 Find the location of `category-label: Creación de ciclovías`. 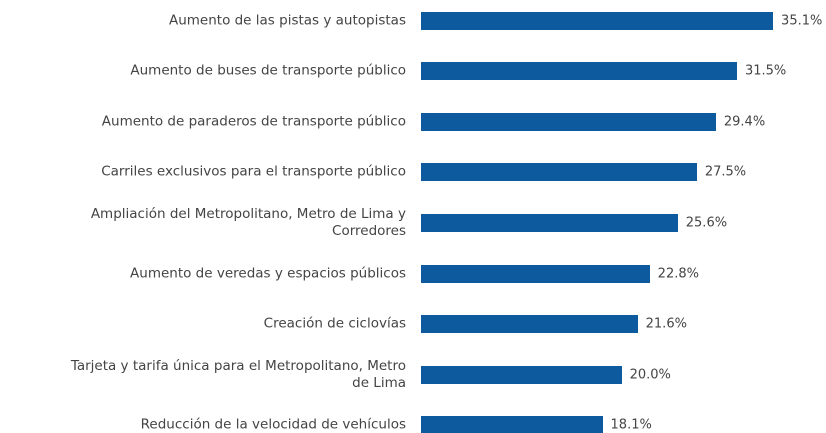

category-label: Creación de ciclovías is located at coordinates (334, 323).